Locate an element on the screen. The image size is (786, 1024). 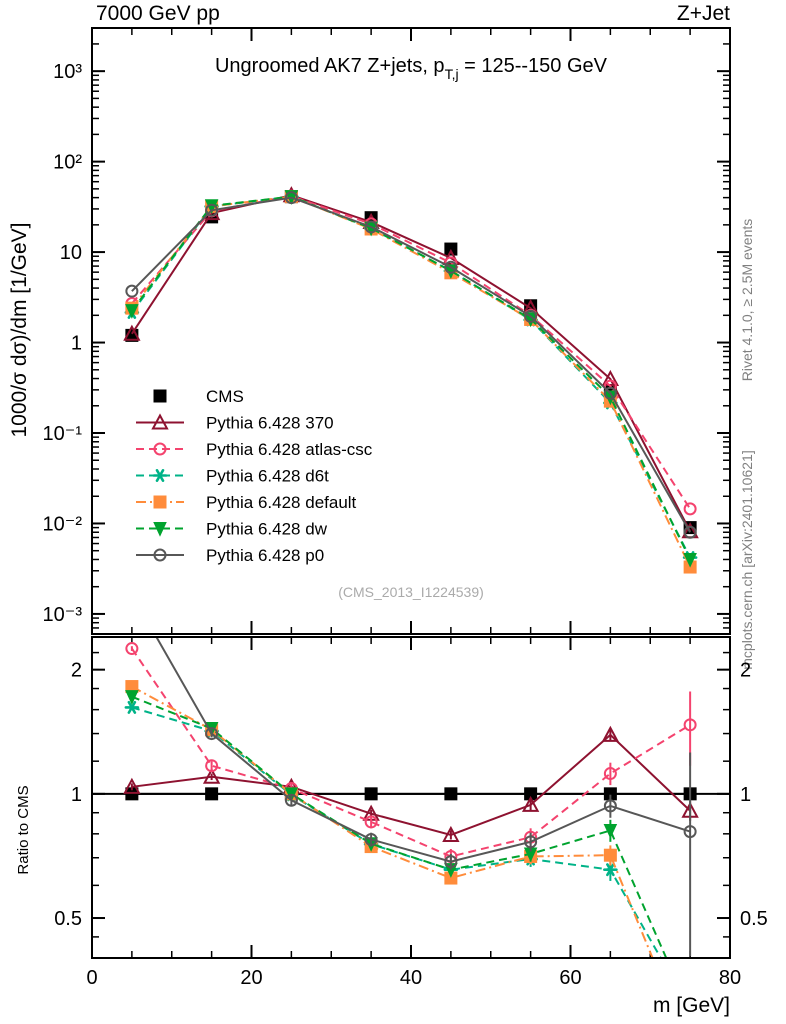
ratio-y-axis-label: Ratio to CMS is located at coordinates (23, 829).